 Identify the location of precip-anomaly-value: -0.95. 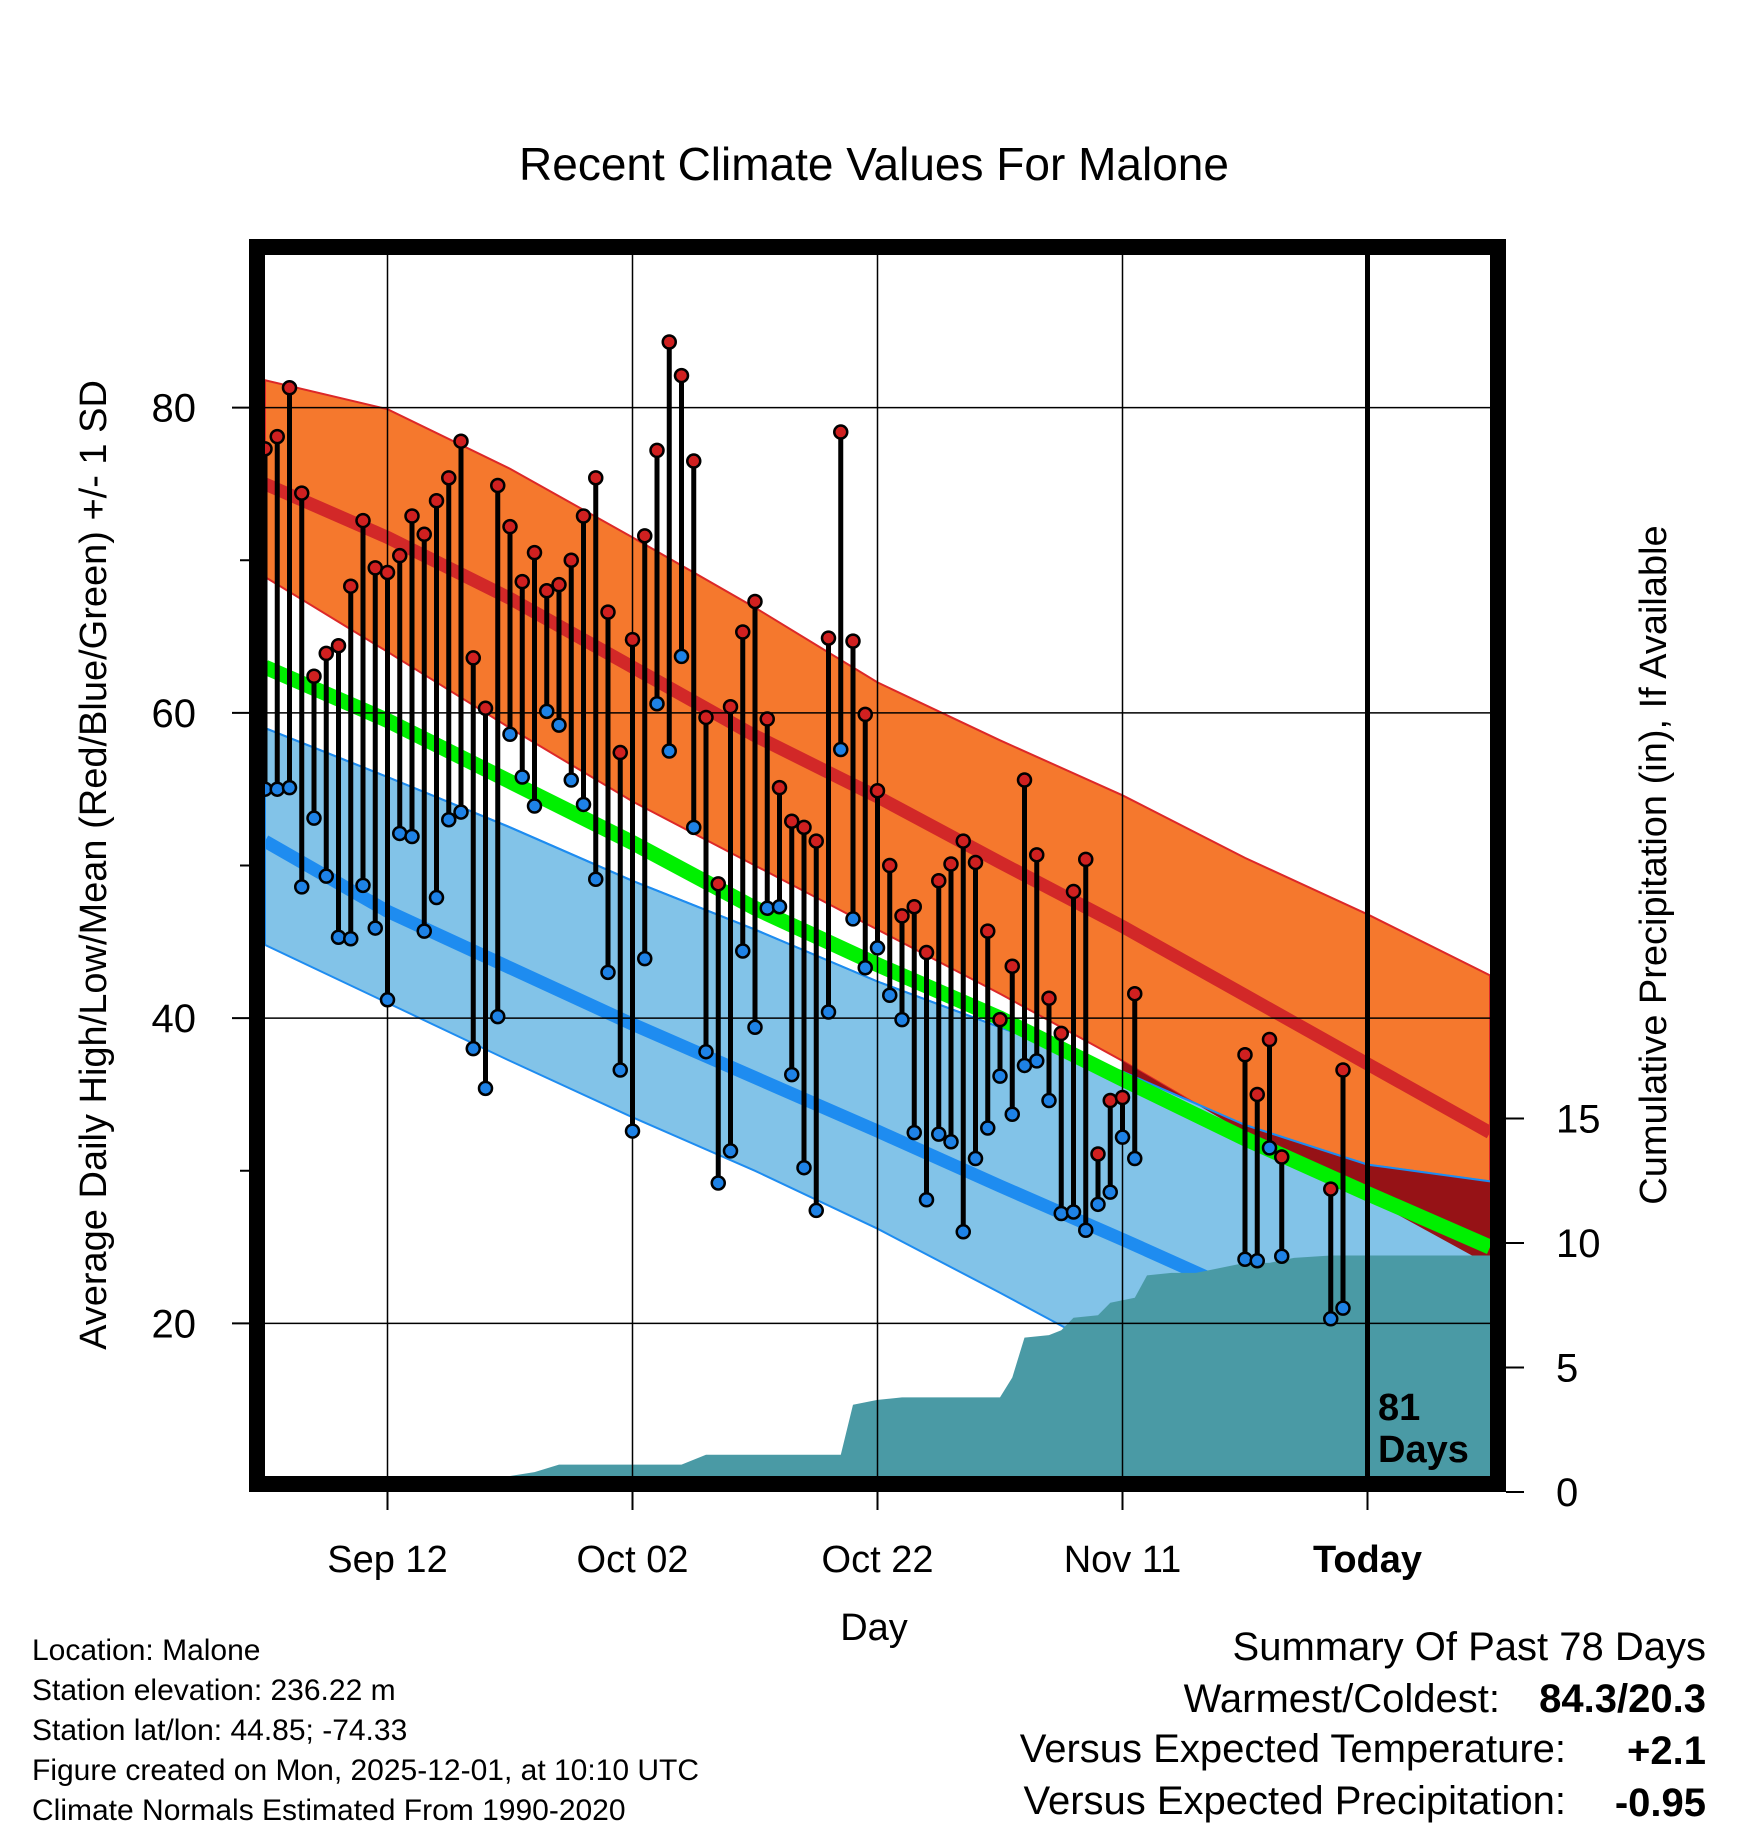
(1660, 1803).